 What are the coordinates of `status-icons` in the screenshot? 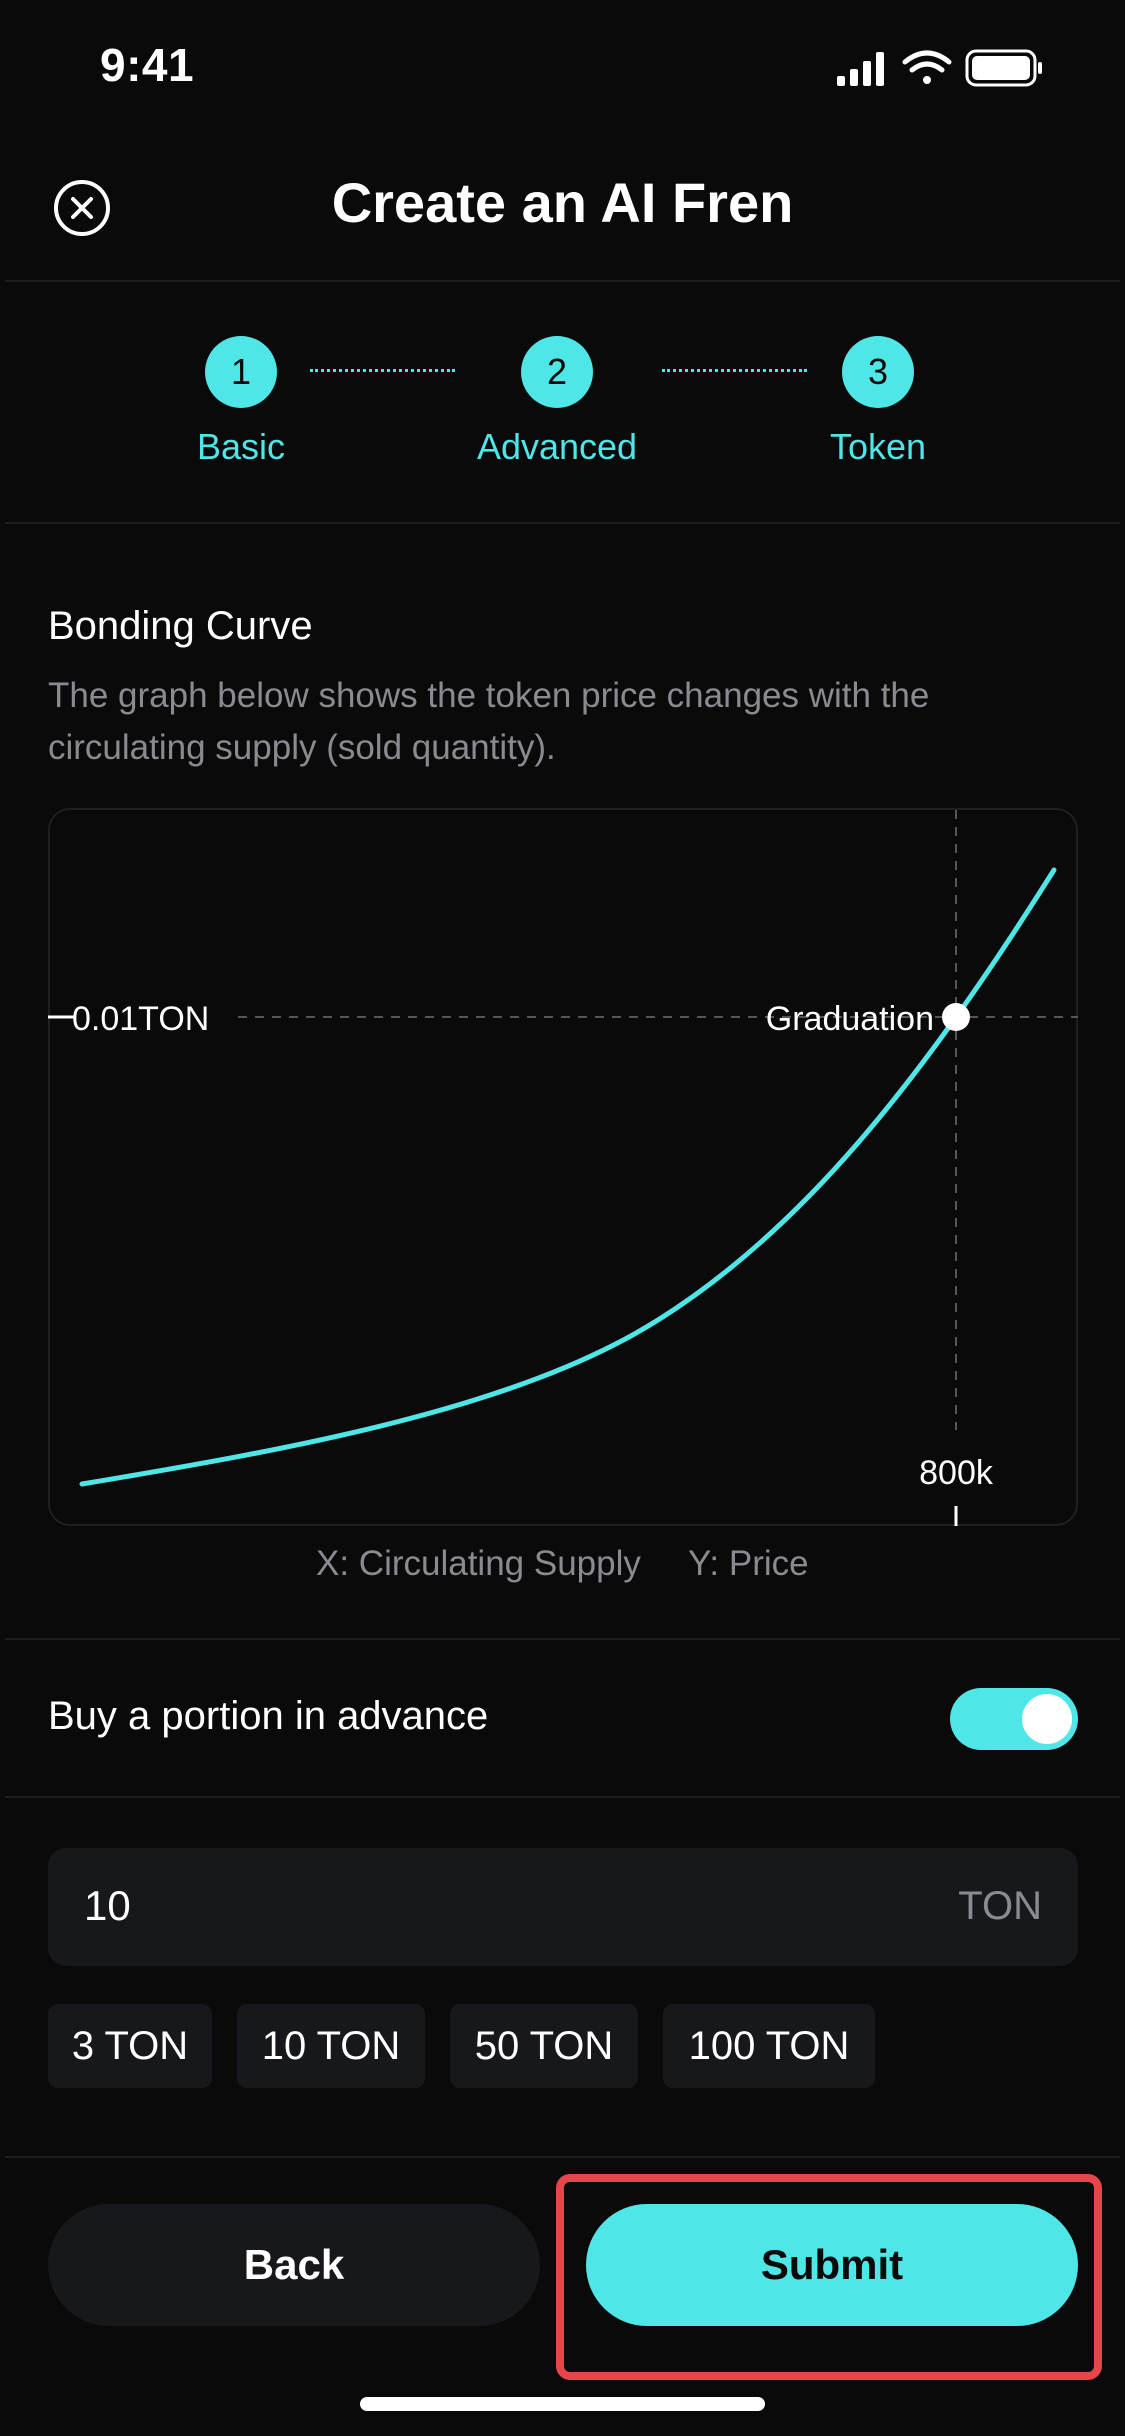 It's located at (939, 68).